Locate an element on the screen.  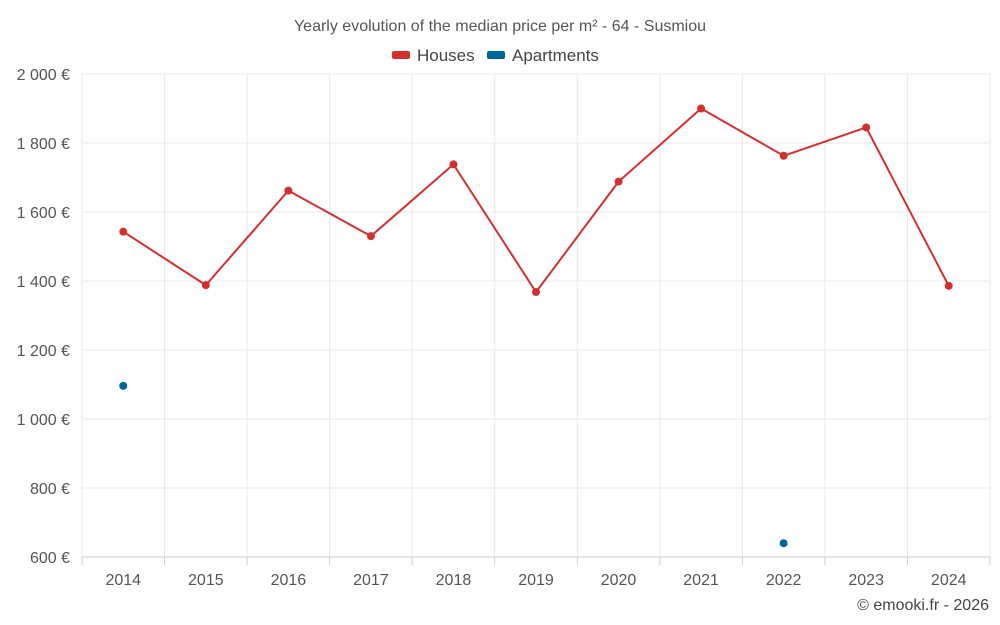
y-tick-label: 2 000 € is located at coordinates (43, 75).